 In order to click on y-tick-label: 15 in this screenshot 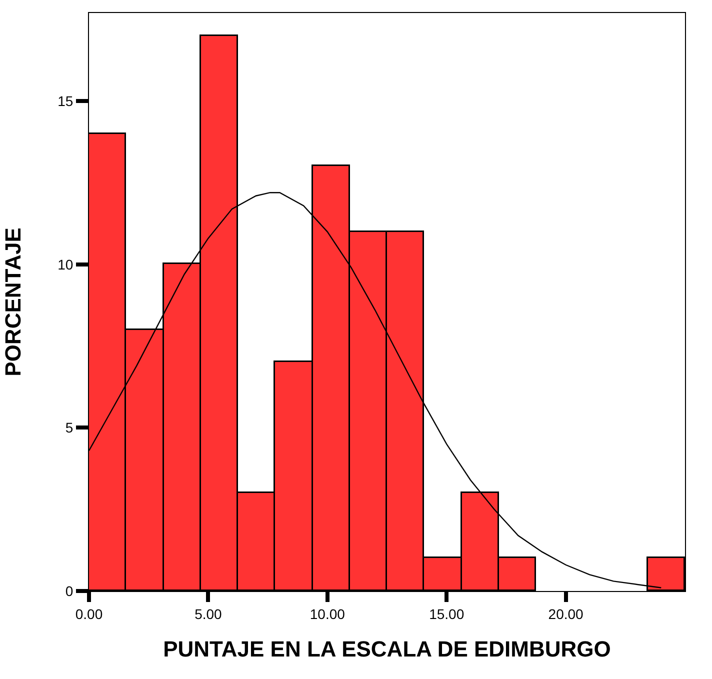, I will do `click(66, 101)`.